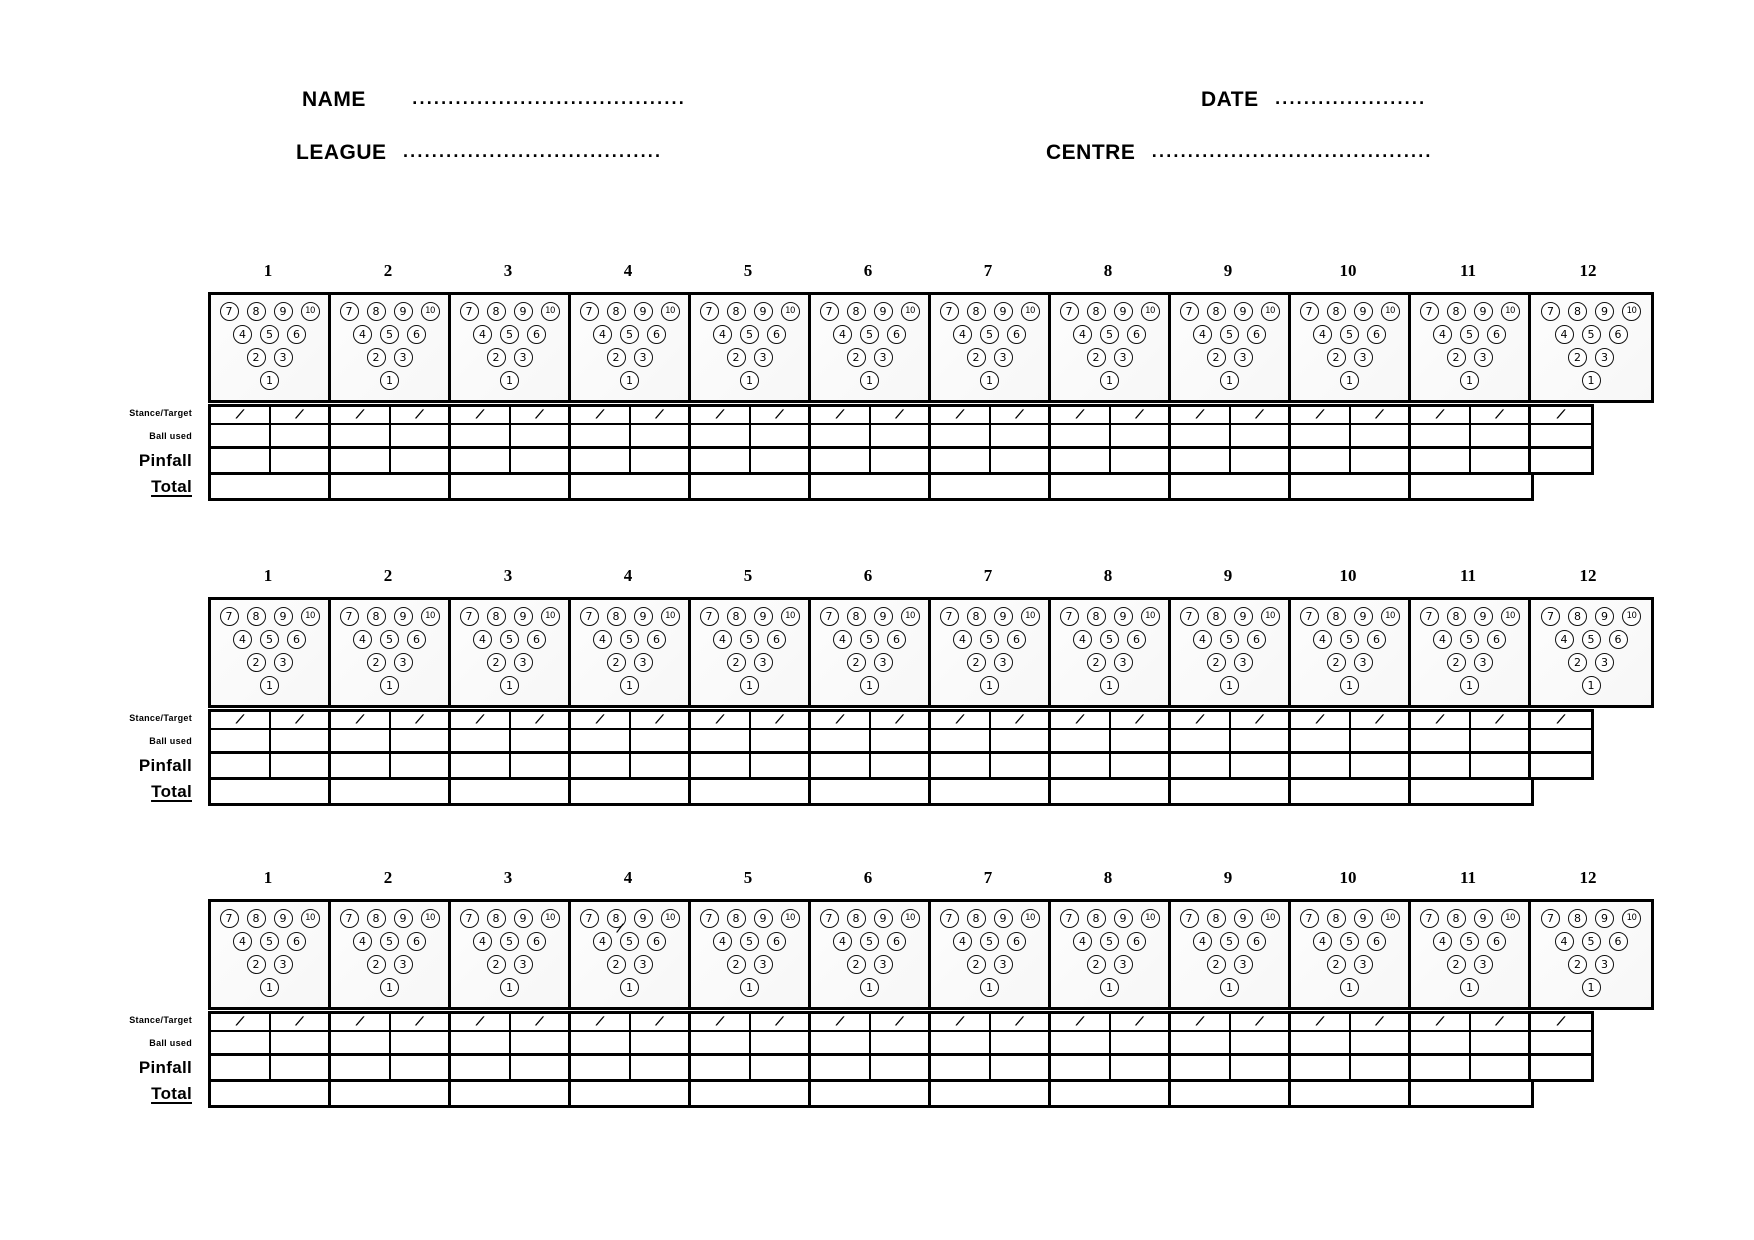 The image size is (1754, 1240). What do you see at coordinates (1348, 877) in the screenshot?
I see `frame-number: 10` at bounding box center [1348, 877].